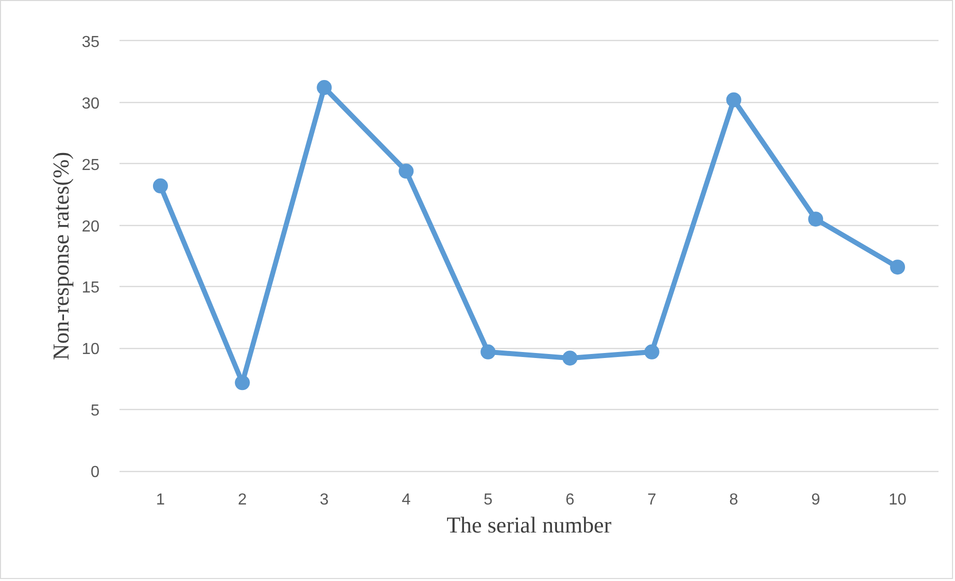 This screenshot has height=581, width=955. Describe the element at coordinates (91, 349) in the screenshot. I see `y-tick-label: 10` at that location.